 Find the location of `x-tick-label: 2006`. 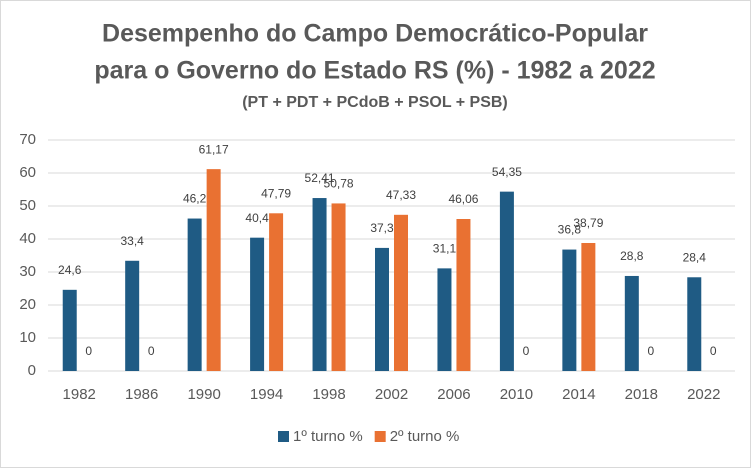

x-tick-label: 2006 is located at coordinates (453, 394).